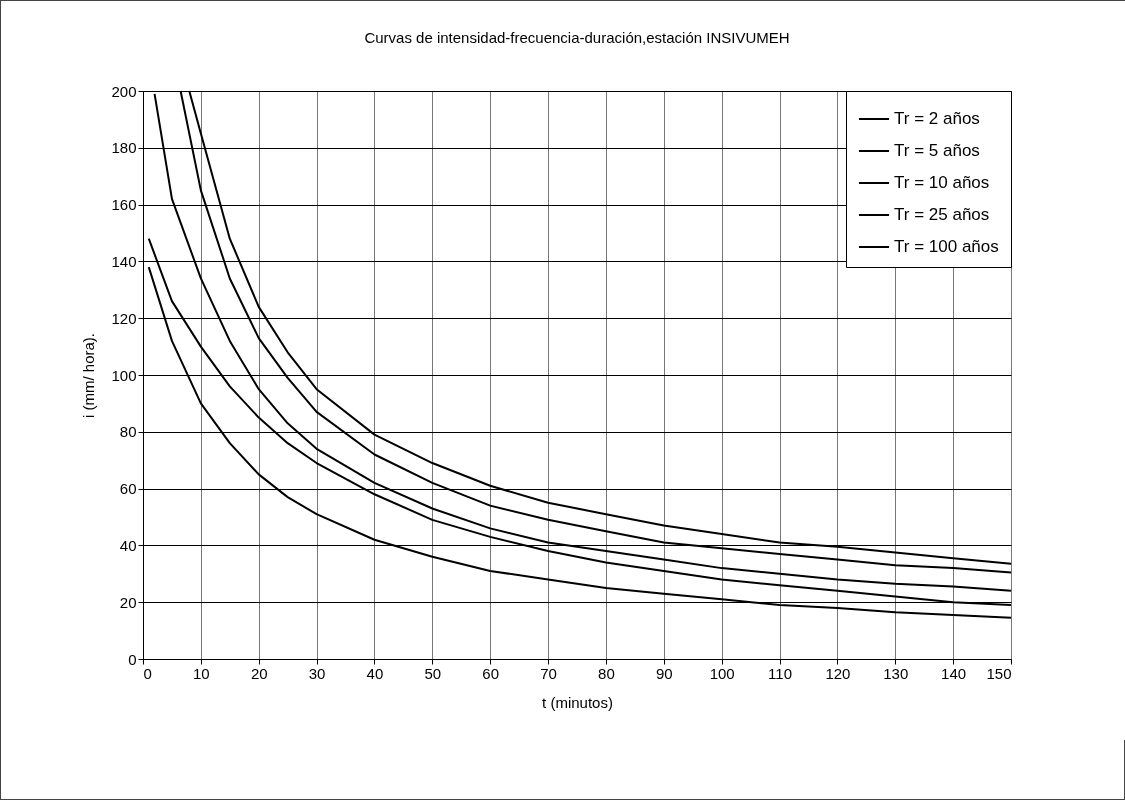 This screenshot has width=1125, height=800. Describe the element at coordinates (124, 91) in the screenshot. I see `y-tick-label: 200` at that location.